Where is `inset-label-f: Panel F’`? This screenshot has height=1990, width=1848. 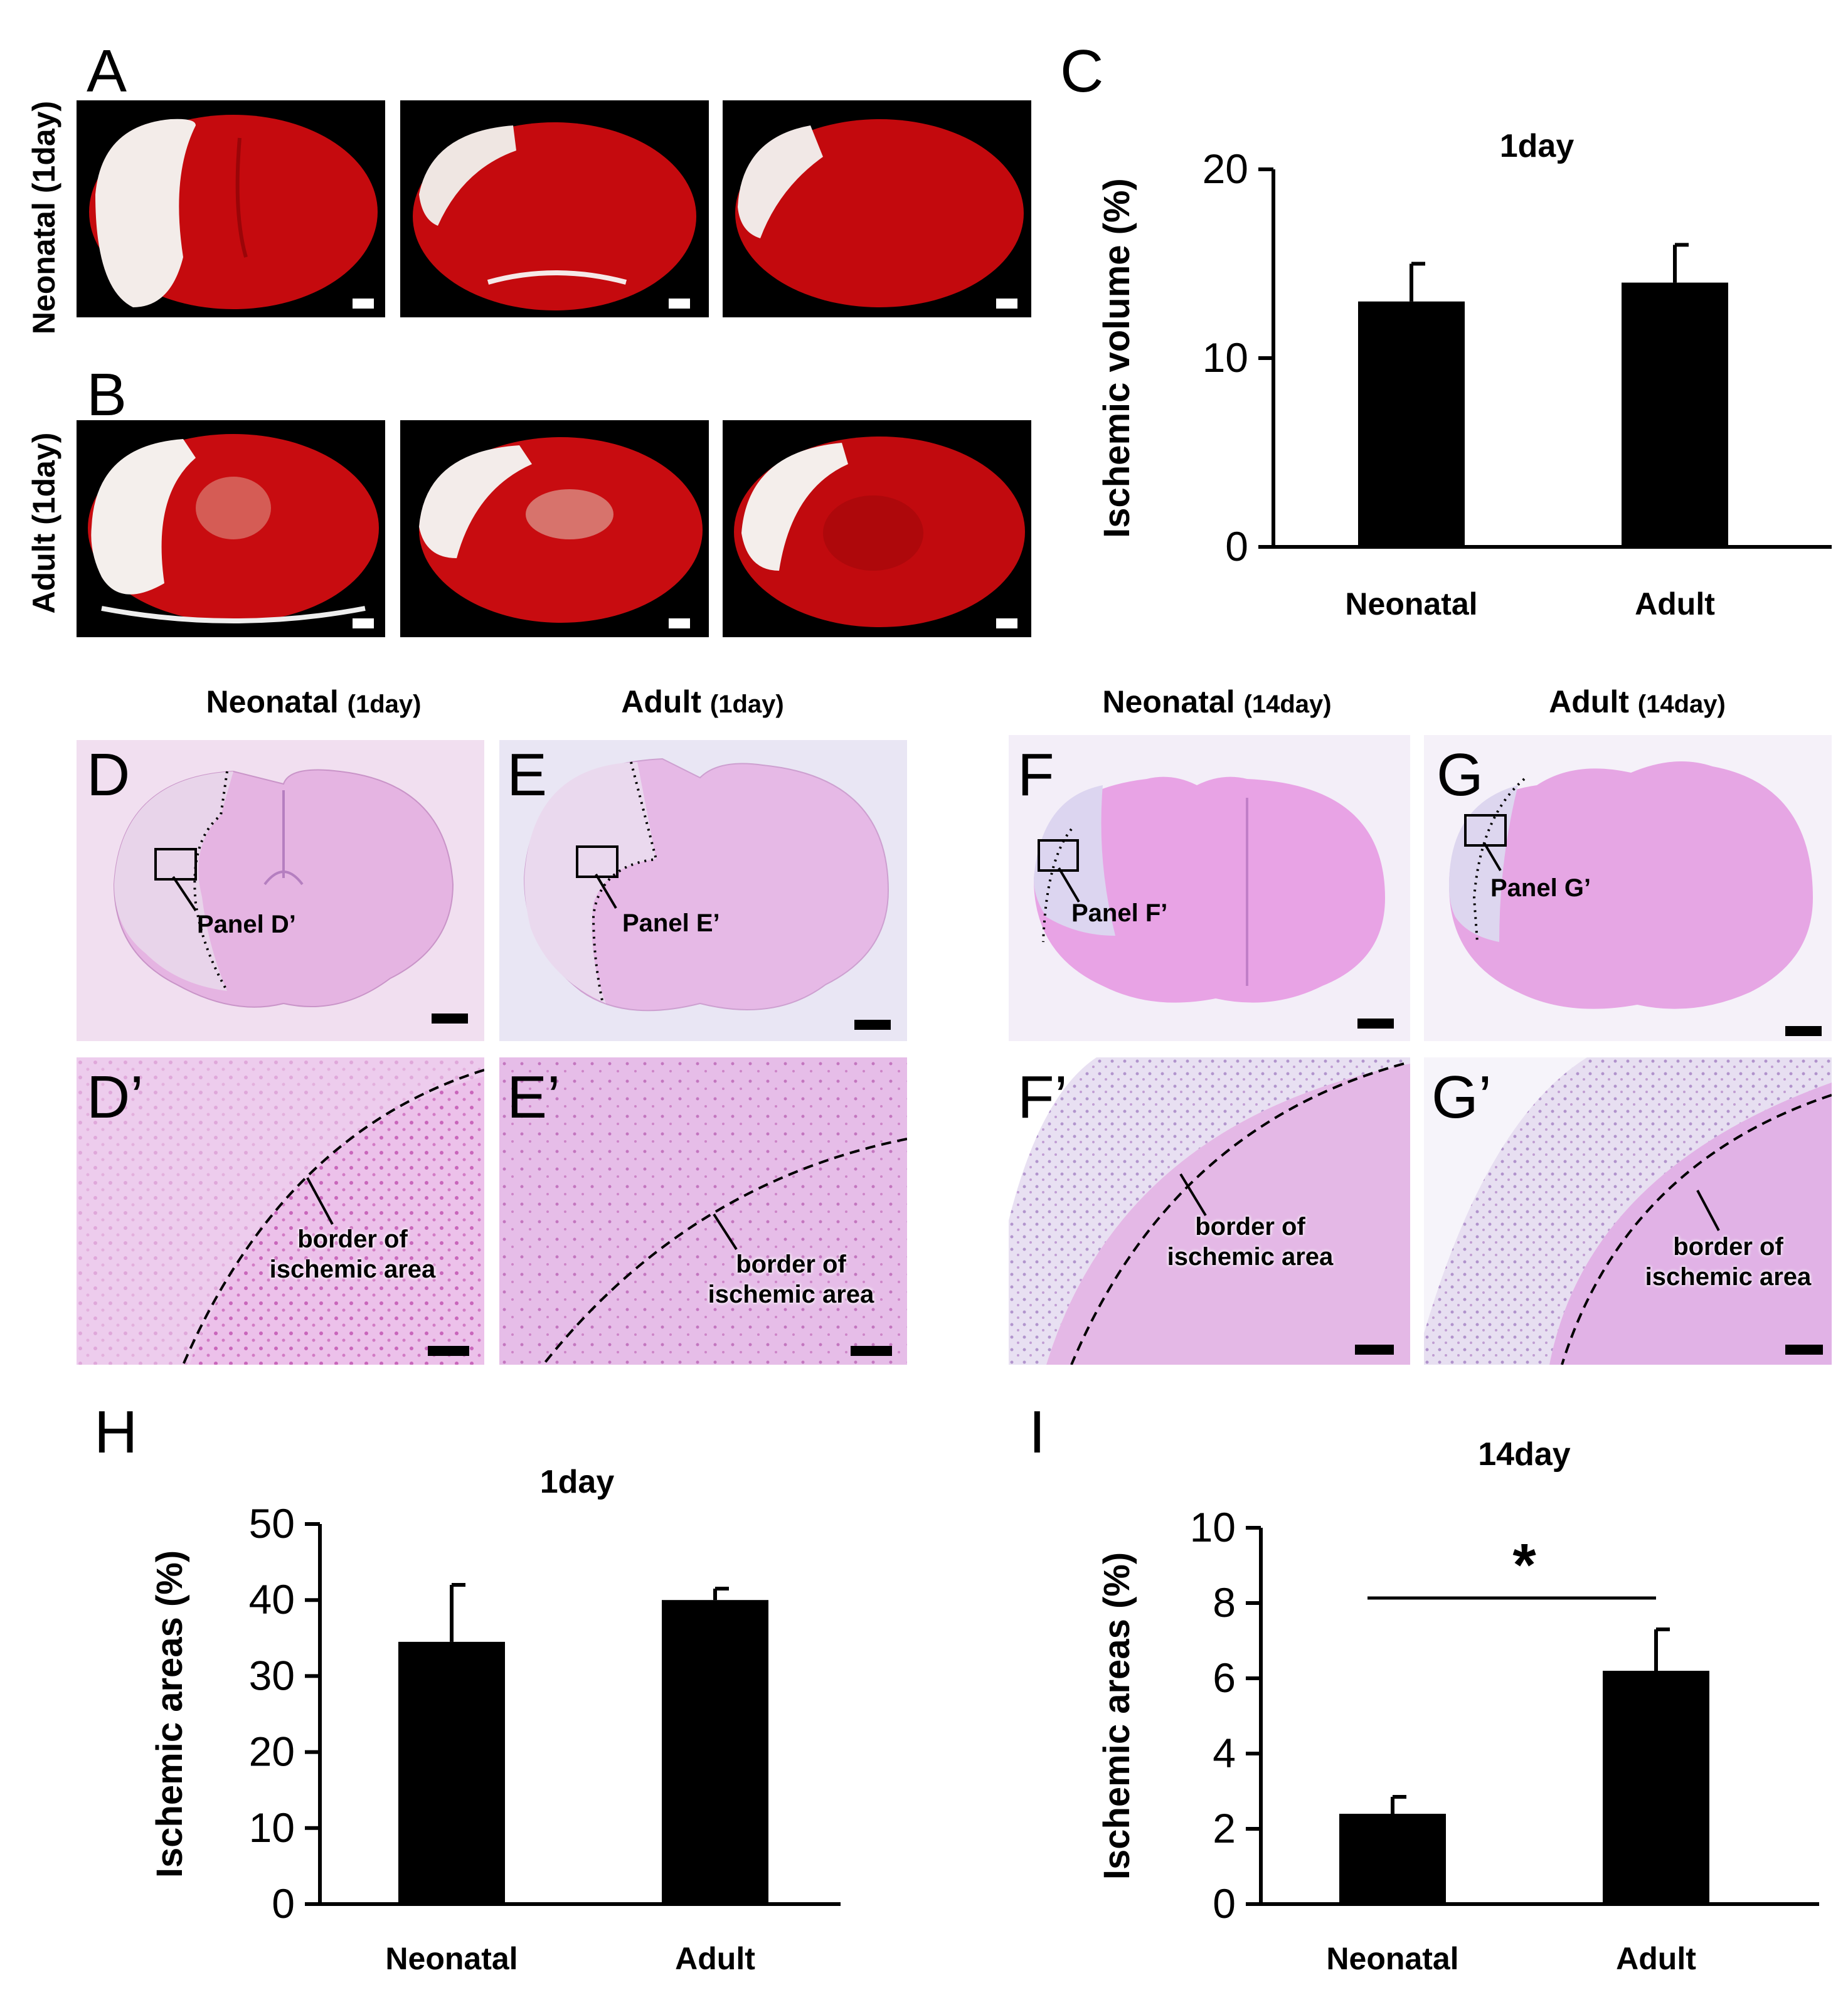
inset-label-f: Panel F’ is located at coordinates (1119, 913).